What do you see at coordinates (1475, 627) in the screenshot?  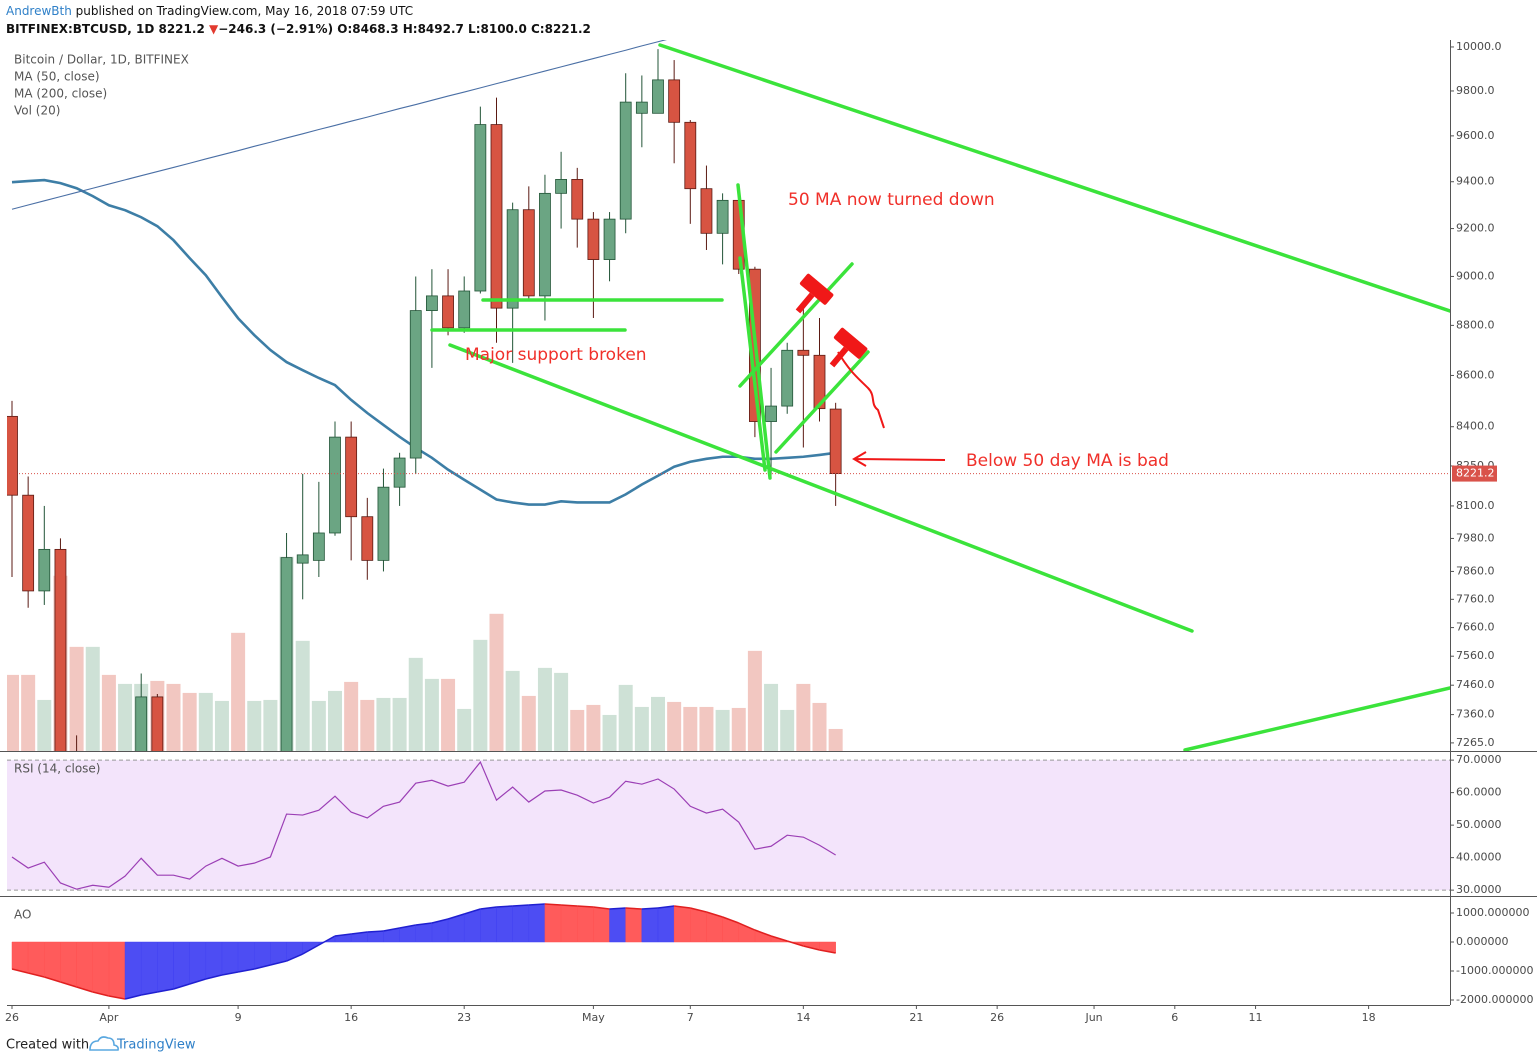 I see `y-tick-label: 7660.0` at bounding box center [1475, 627].